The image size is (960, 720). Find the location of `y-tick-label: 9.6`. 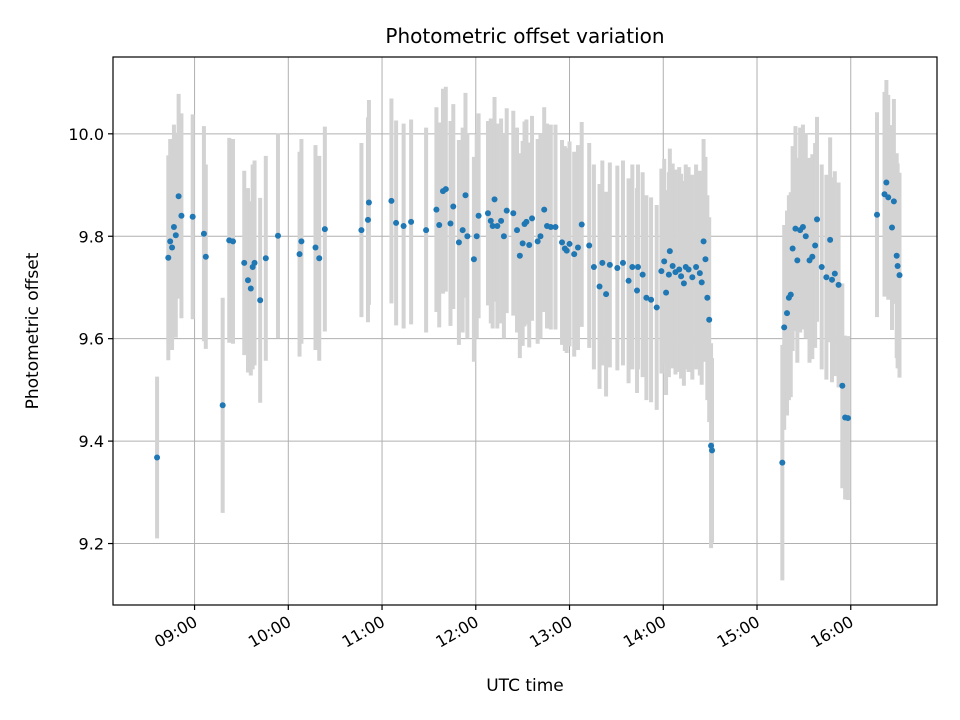

y-tick-label: 9.6 is located at coordinates (91, 339).